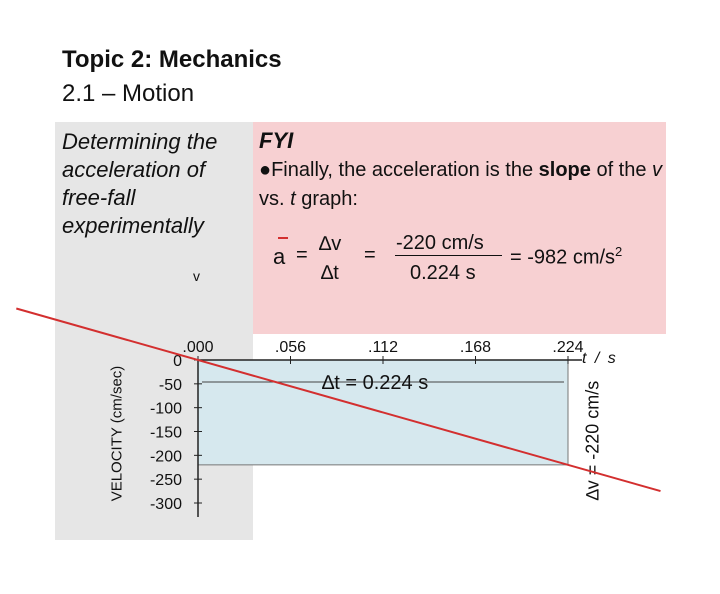 Image resolution: width=720 pixels, height=594 pixels. I want to click on y-tick-label: -150, so click(166, 433).